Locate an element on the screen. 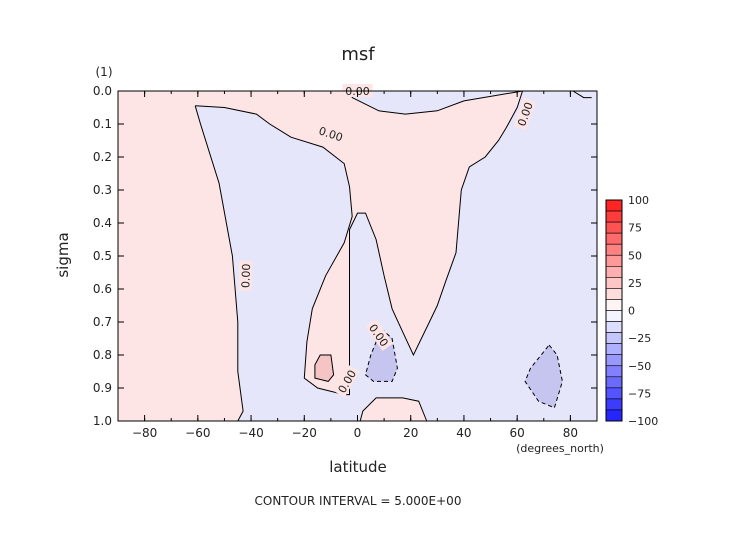 The image size is (752, 536). colorbar-tick-label: 50 is located at coordinates (635, 255).